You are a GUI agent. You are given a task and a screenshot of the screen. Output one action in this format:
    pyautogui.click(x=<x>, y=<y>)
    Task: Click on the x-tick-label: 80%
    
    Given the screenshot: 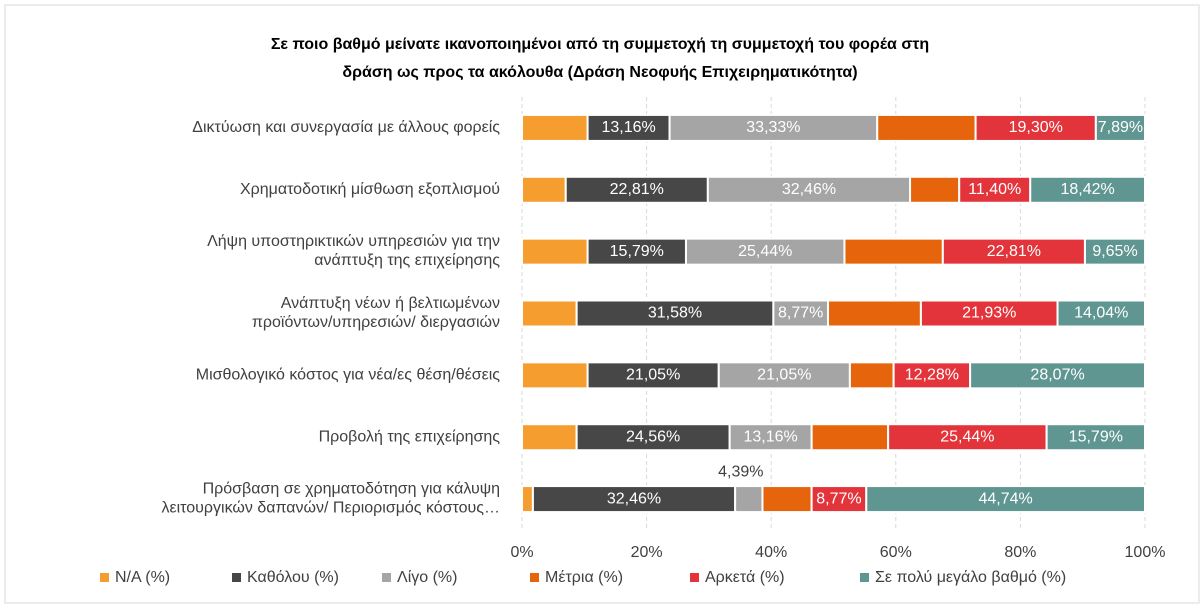 What is the action you would take?
    pyautogui.click(x=1020, y=552)
    